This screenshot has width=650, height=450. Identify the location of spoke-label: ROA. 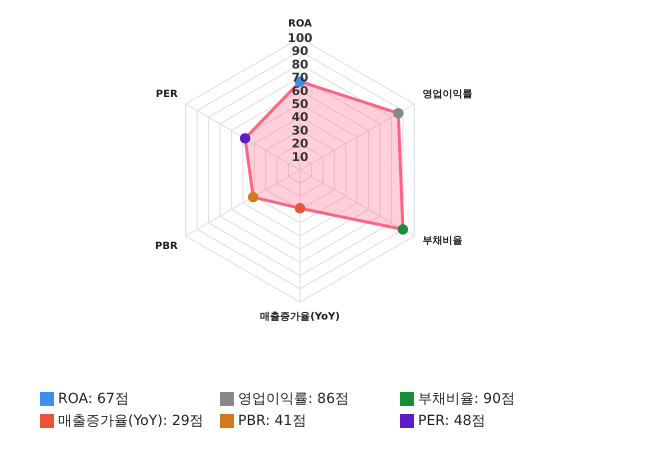
(300, 24).